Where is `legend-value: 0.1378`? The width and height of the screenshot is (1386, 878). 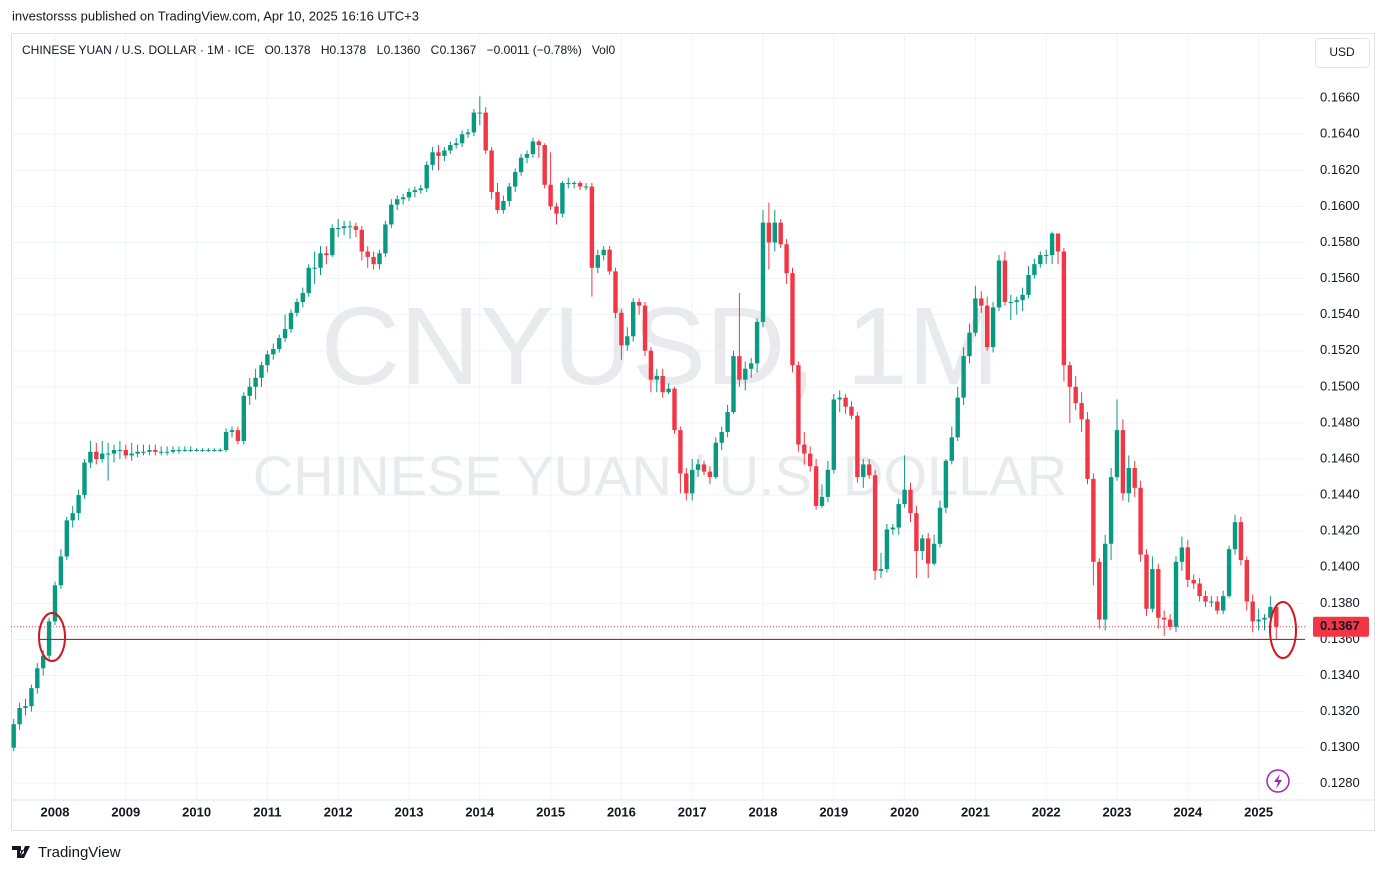
legend-value: 0.1378 is located at coordinates (348, 50).